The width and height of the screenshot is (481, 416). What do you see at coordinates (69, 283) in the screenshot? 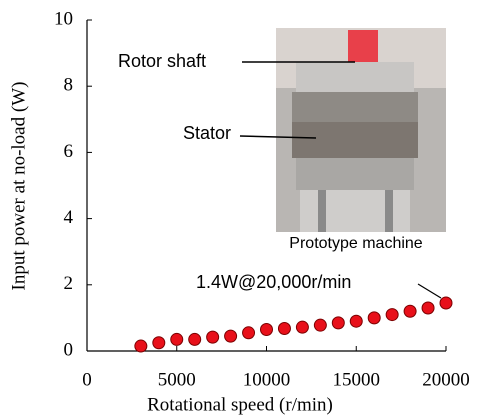
I see `y-tick-label: 2` at bounding box center [69, 283].